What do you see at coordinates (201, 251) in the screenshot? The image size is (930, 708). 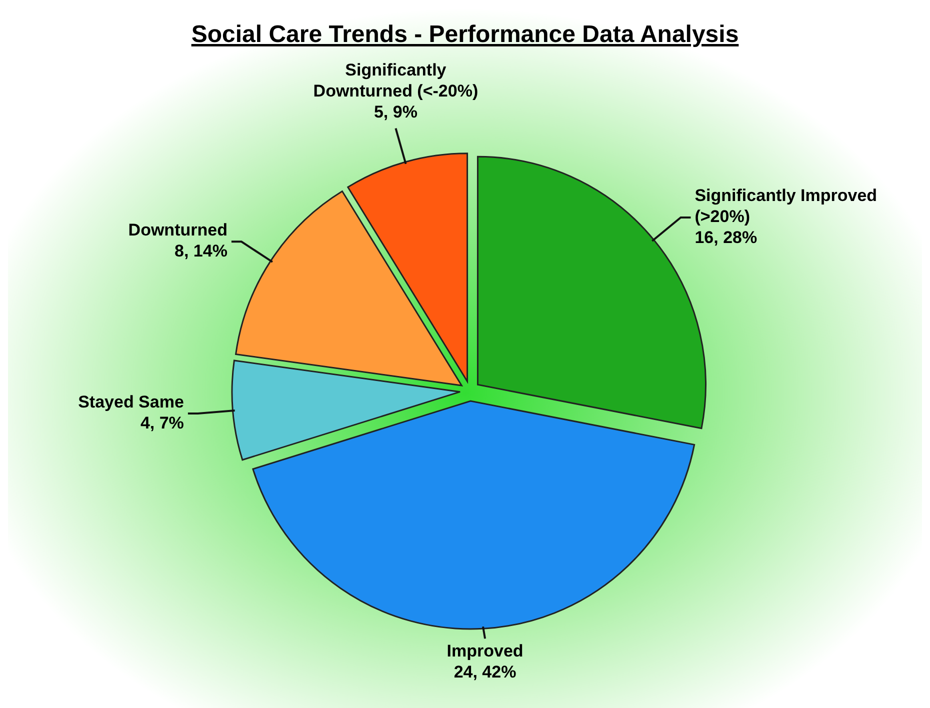 I see `data-label: 8, 14%` at bounding box center [201, 251].